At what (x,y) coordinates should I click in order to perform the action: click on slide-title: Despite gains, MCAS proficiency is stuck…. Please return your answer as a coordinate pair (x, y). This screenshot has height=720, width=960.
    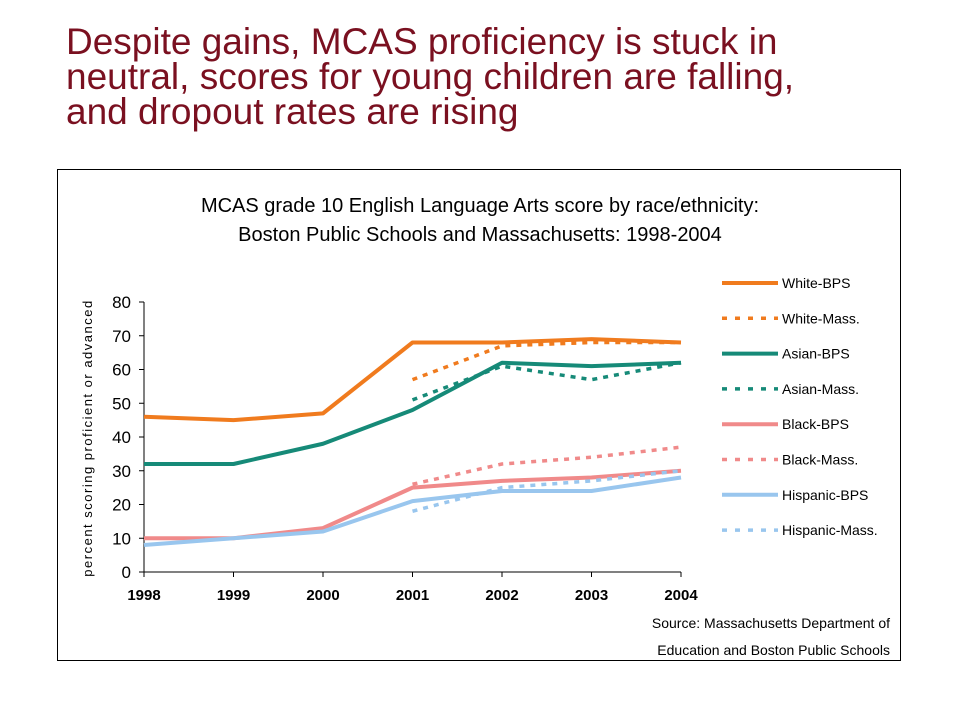
    Looking at the image, I should click on (506, 76).